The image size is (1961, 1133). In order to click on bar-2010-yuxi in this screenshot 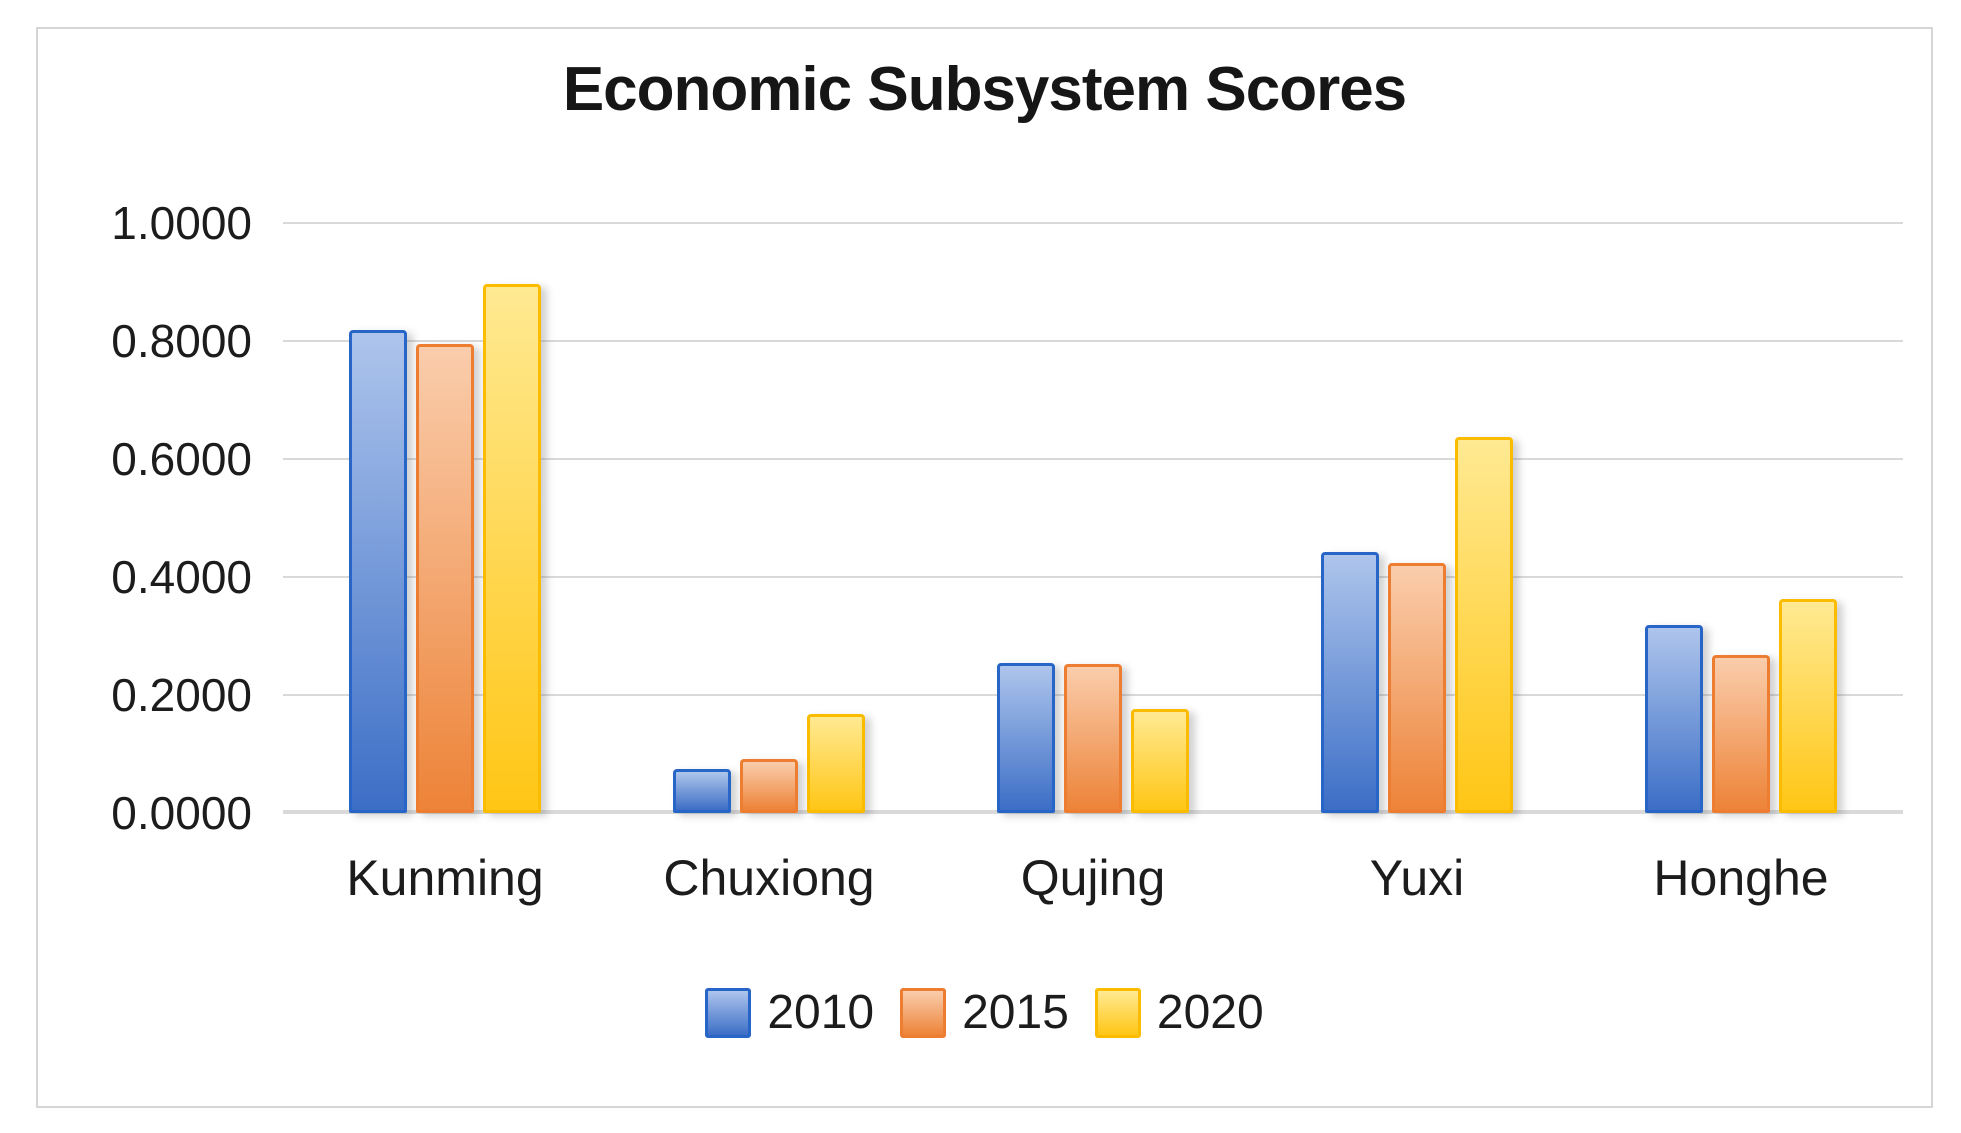, I will do `click(1350, 682)`.